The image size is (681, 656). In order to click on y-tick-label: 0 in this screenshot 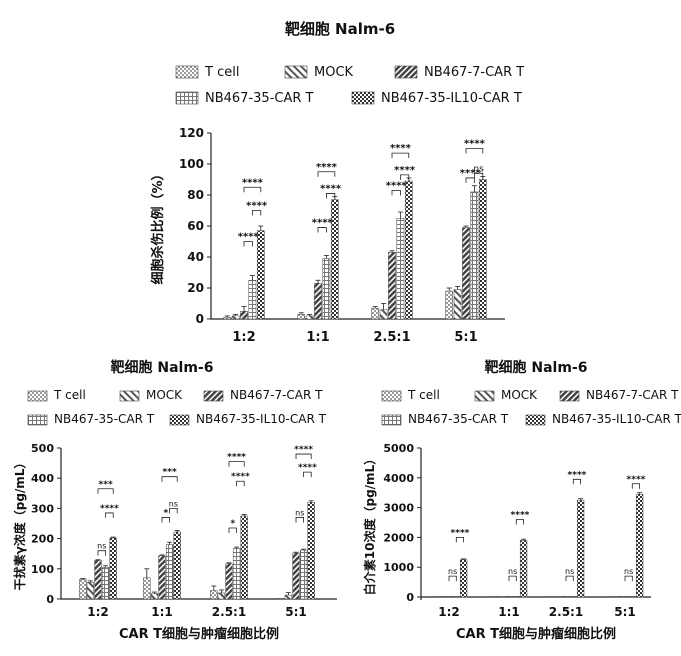, I will do `click(410, 597)`.